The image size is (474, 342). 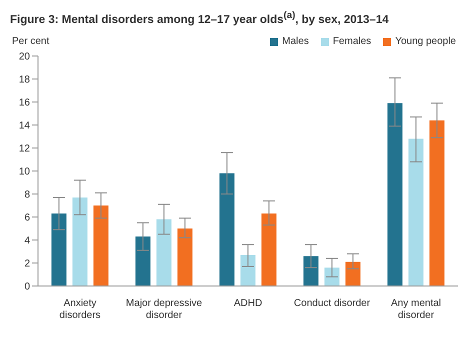 What do you see at coordinates (27, 240) in the screenshot?
I see `y-tick-label: 4` at bounding box center [27, 240].